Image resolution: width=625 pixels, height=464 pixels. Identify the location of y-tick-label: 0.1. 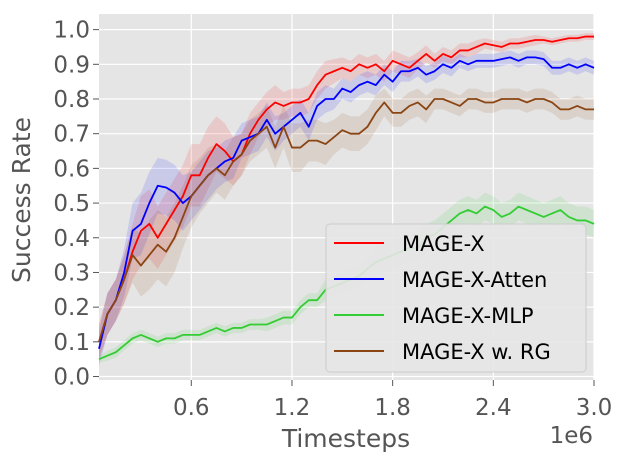
(71, 343).